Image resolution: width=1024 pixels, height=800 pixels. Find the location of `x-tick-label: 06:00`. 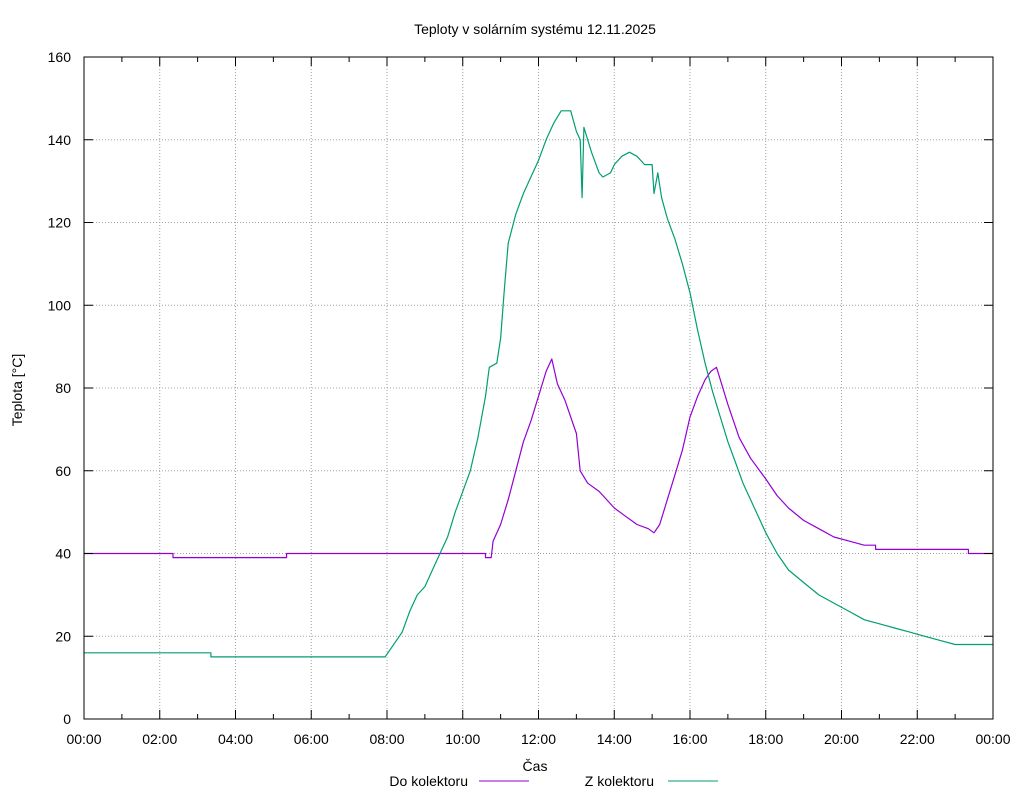

x-tick-label: 06:00 is located at coordinates (311, 739).